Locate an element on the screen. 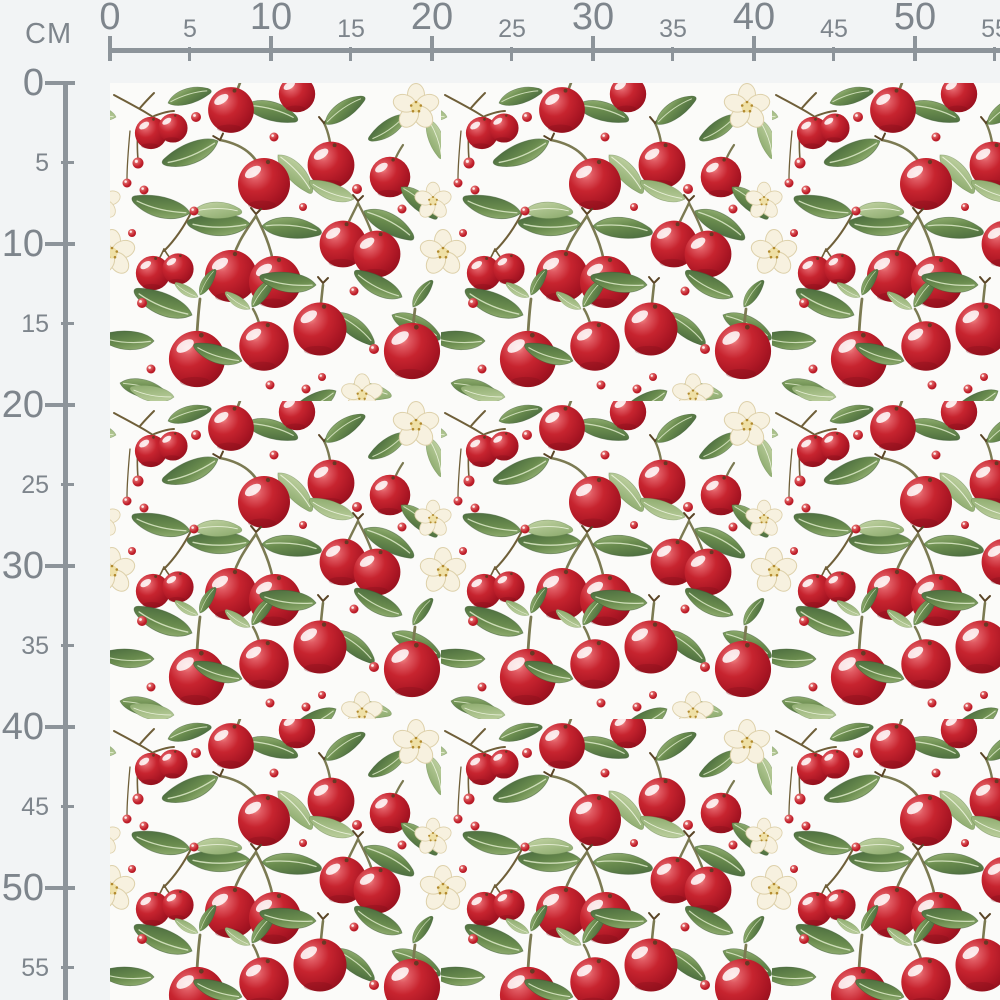 The image size is (1000, 1000). ruler-vertical-bar is located at coordinates (65, 541).